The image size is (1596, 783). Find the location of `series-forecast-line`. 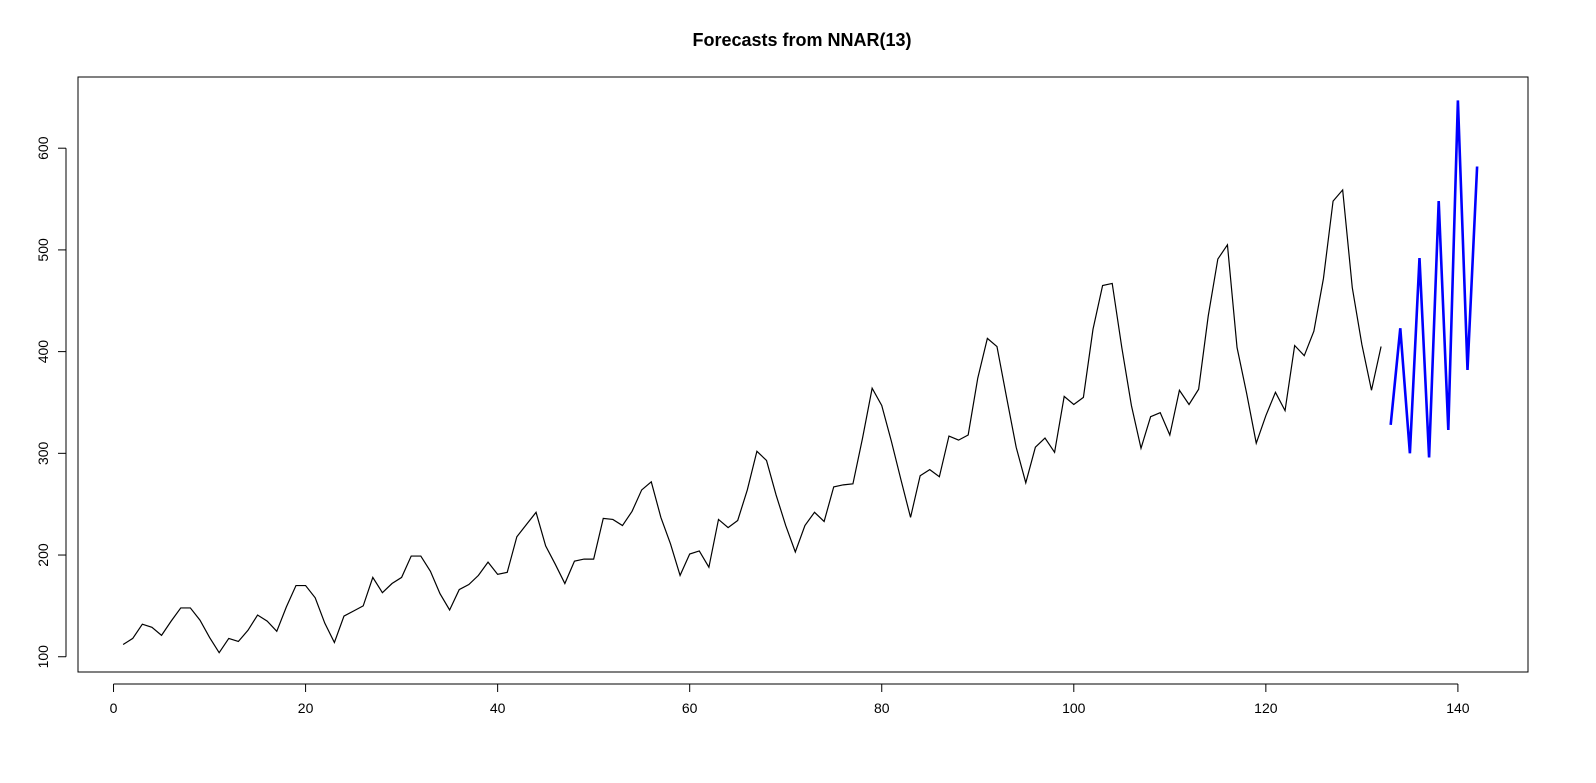

series-forecast-line is located at coordinates (1434, 279).